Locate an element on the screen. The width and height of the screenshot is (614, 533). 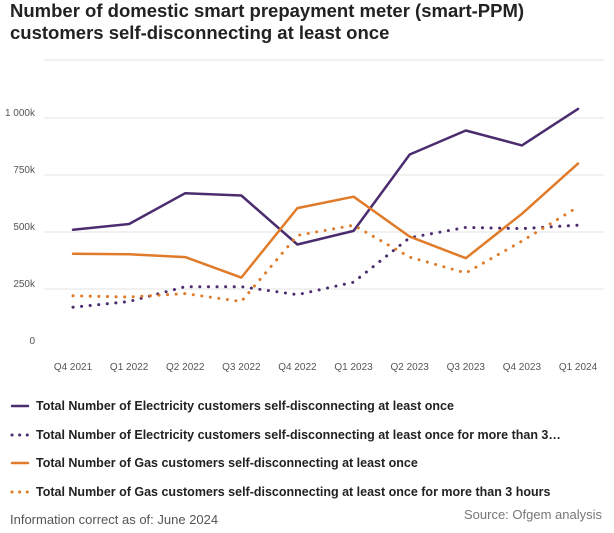
x-tick-label: Q1 2023 is located at coordinates (353, 367).